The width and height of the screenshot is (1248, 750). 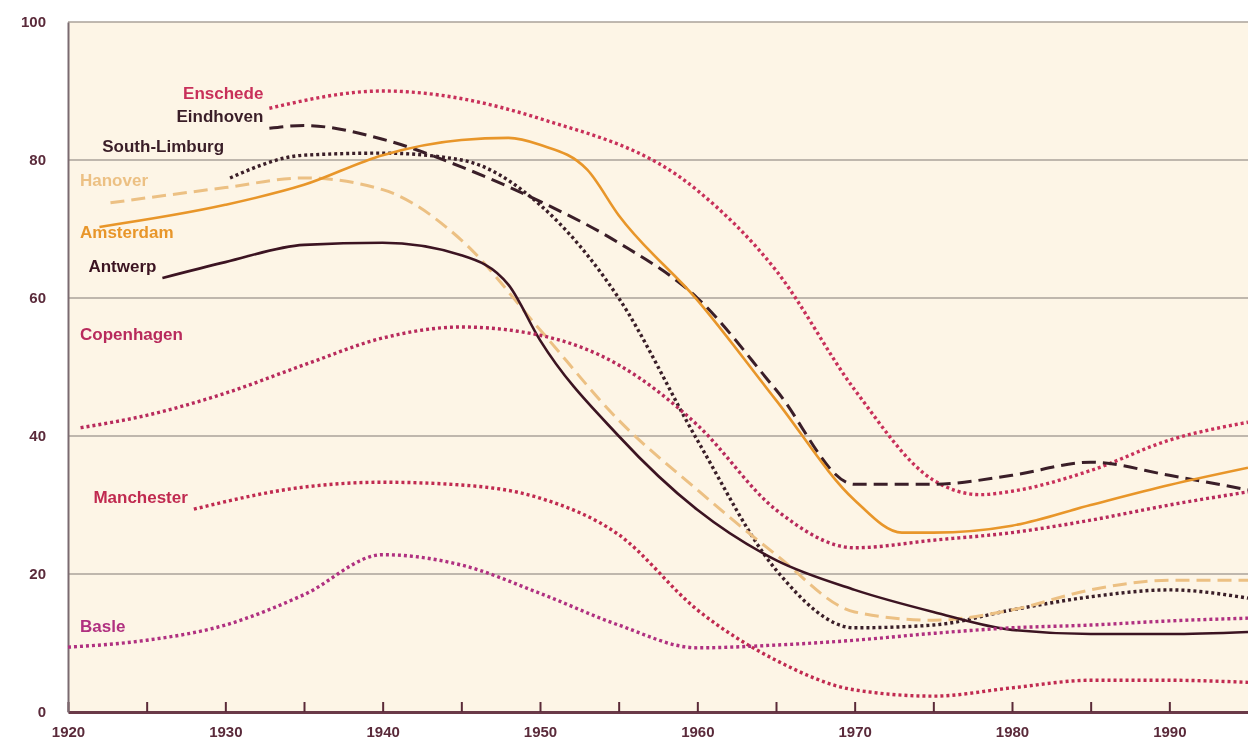 What do you see at coordinates (68, 731) in the screenshot?
I see `x-tick-label: 1920` at bounding box center [68, 731].